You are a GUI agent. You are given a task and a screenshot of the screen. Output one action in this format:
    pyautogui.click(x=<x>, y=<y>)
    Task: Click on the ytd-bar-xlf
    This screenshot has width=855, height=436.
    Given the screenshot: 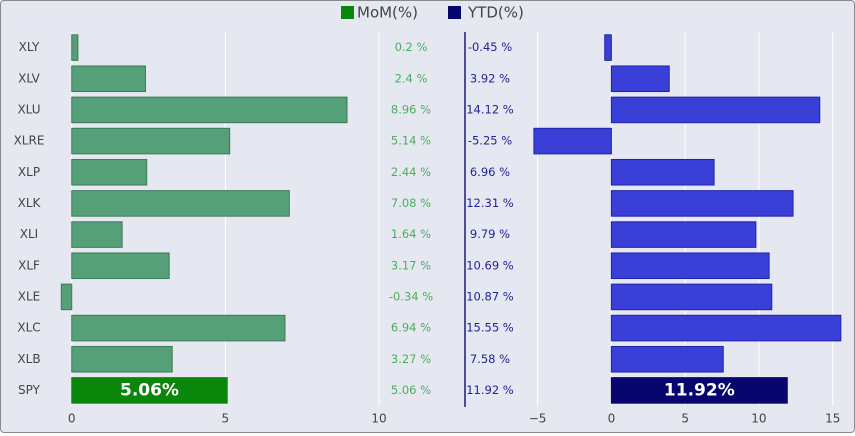 What is the action you would take?
    pyautogui.click(x=690, y=266)
    